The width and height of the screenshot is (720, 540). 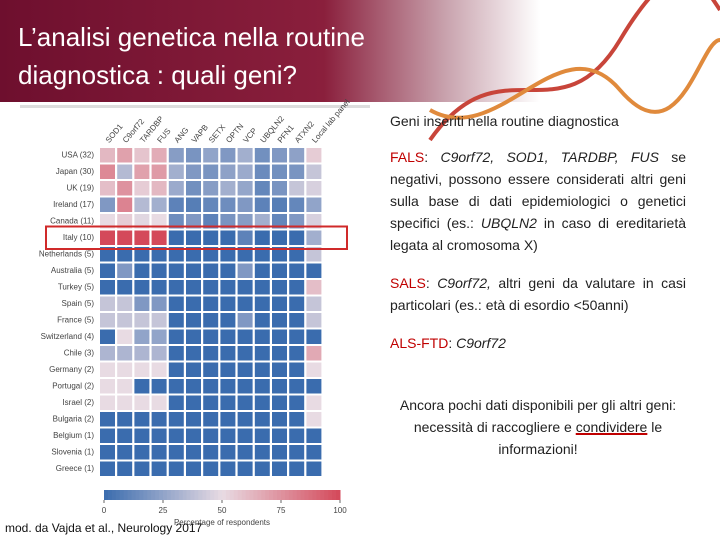 I want to click on text-segment: C9orf72, so click(x=481, y=343).